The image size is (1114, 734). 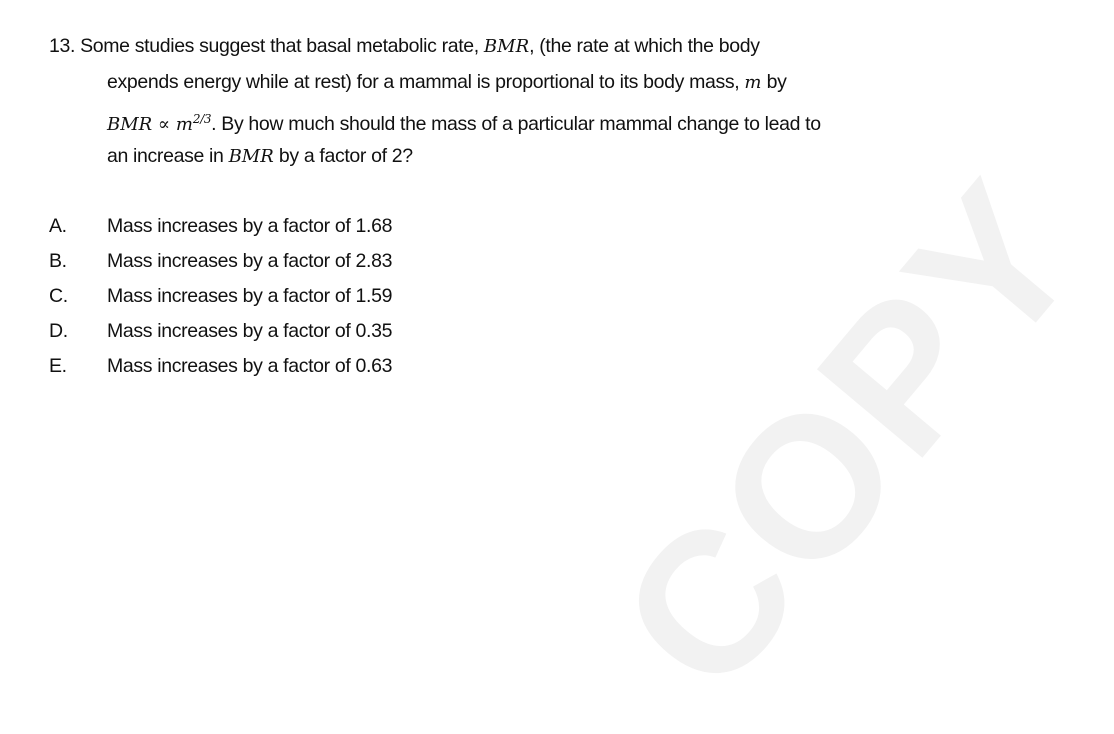 What do you see at coordinates (58, 296) in the screenshot?
I see `option-letter: C.` at bounding box center [58, 296].